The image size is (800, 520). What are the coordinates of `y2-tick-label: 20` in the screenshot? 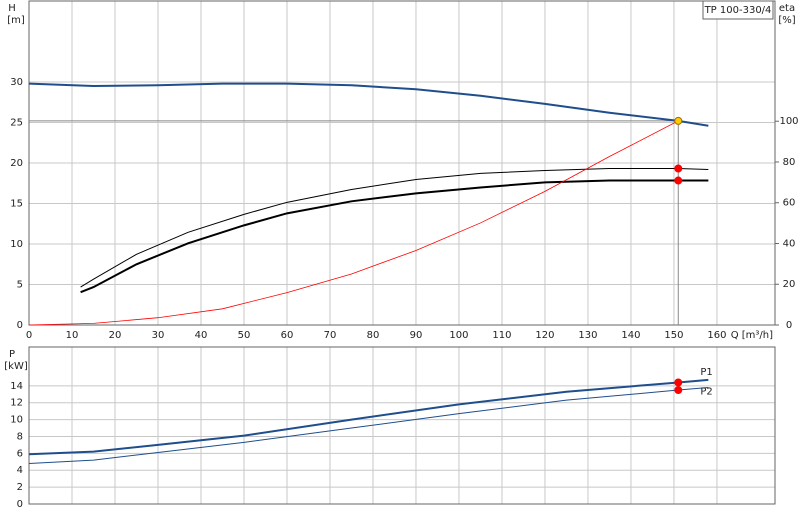 It's located at (789, 284).